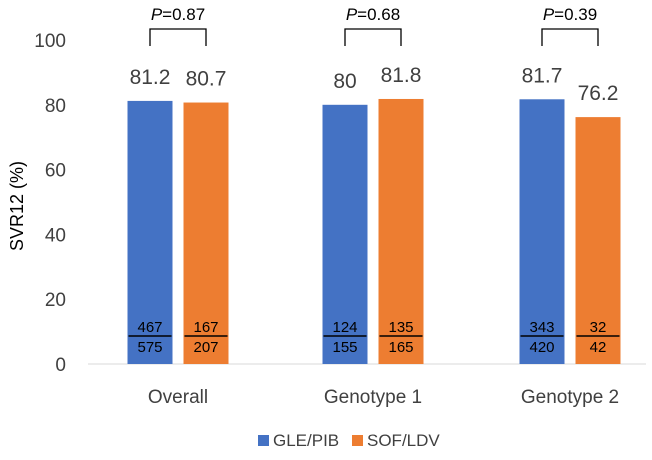 Image resolution: width=652 pixels, height=460 pixels. Describe the element at coordinates (178, 397) in the screenshot. I see `x-tick-label: Overall` at that location.